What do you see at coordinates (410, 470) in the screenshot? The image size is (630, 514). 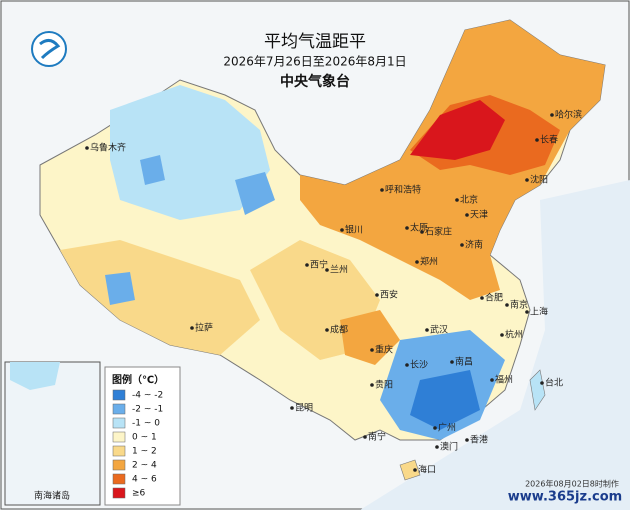 I see `hainan` at bounding box center [410, 470].